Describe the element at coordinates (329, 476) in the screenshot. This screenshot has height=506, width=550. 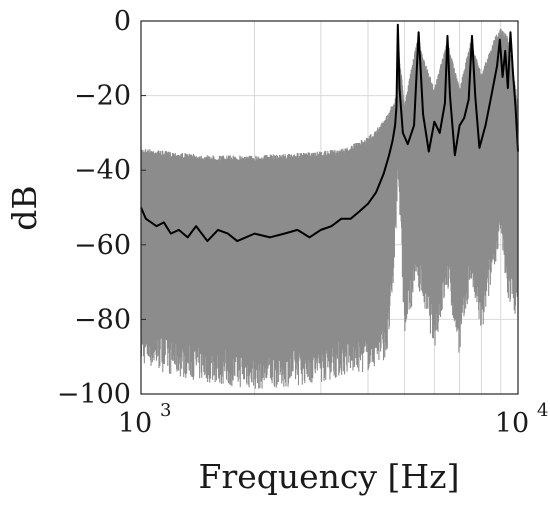
I see `x-axis-label: Frequency [Hz]` at that location.